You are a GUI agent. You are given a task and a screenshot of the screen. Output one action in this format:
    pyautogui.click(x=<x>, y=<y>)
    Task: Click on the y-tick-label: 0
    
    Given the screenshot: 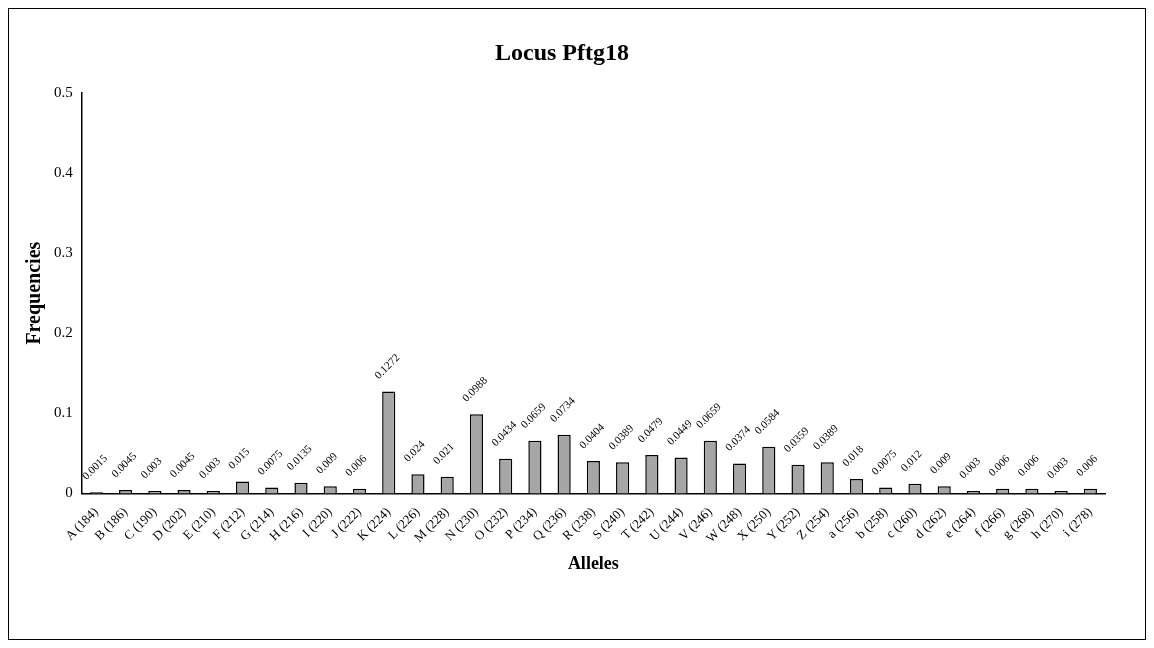 What is the action you would take?
    pyautogui.click(x=69, y=492)
    